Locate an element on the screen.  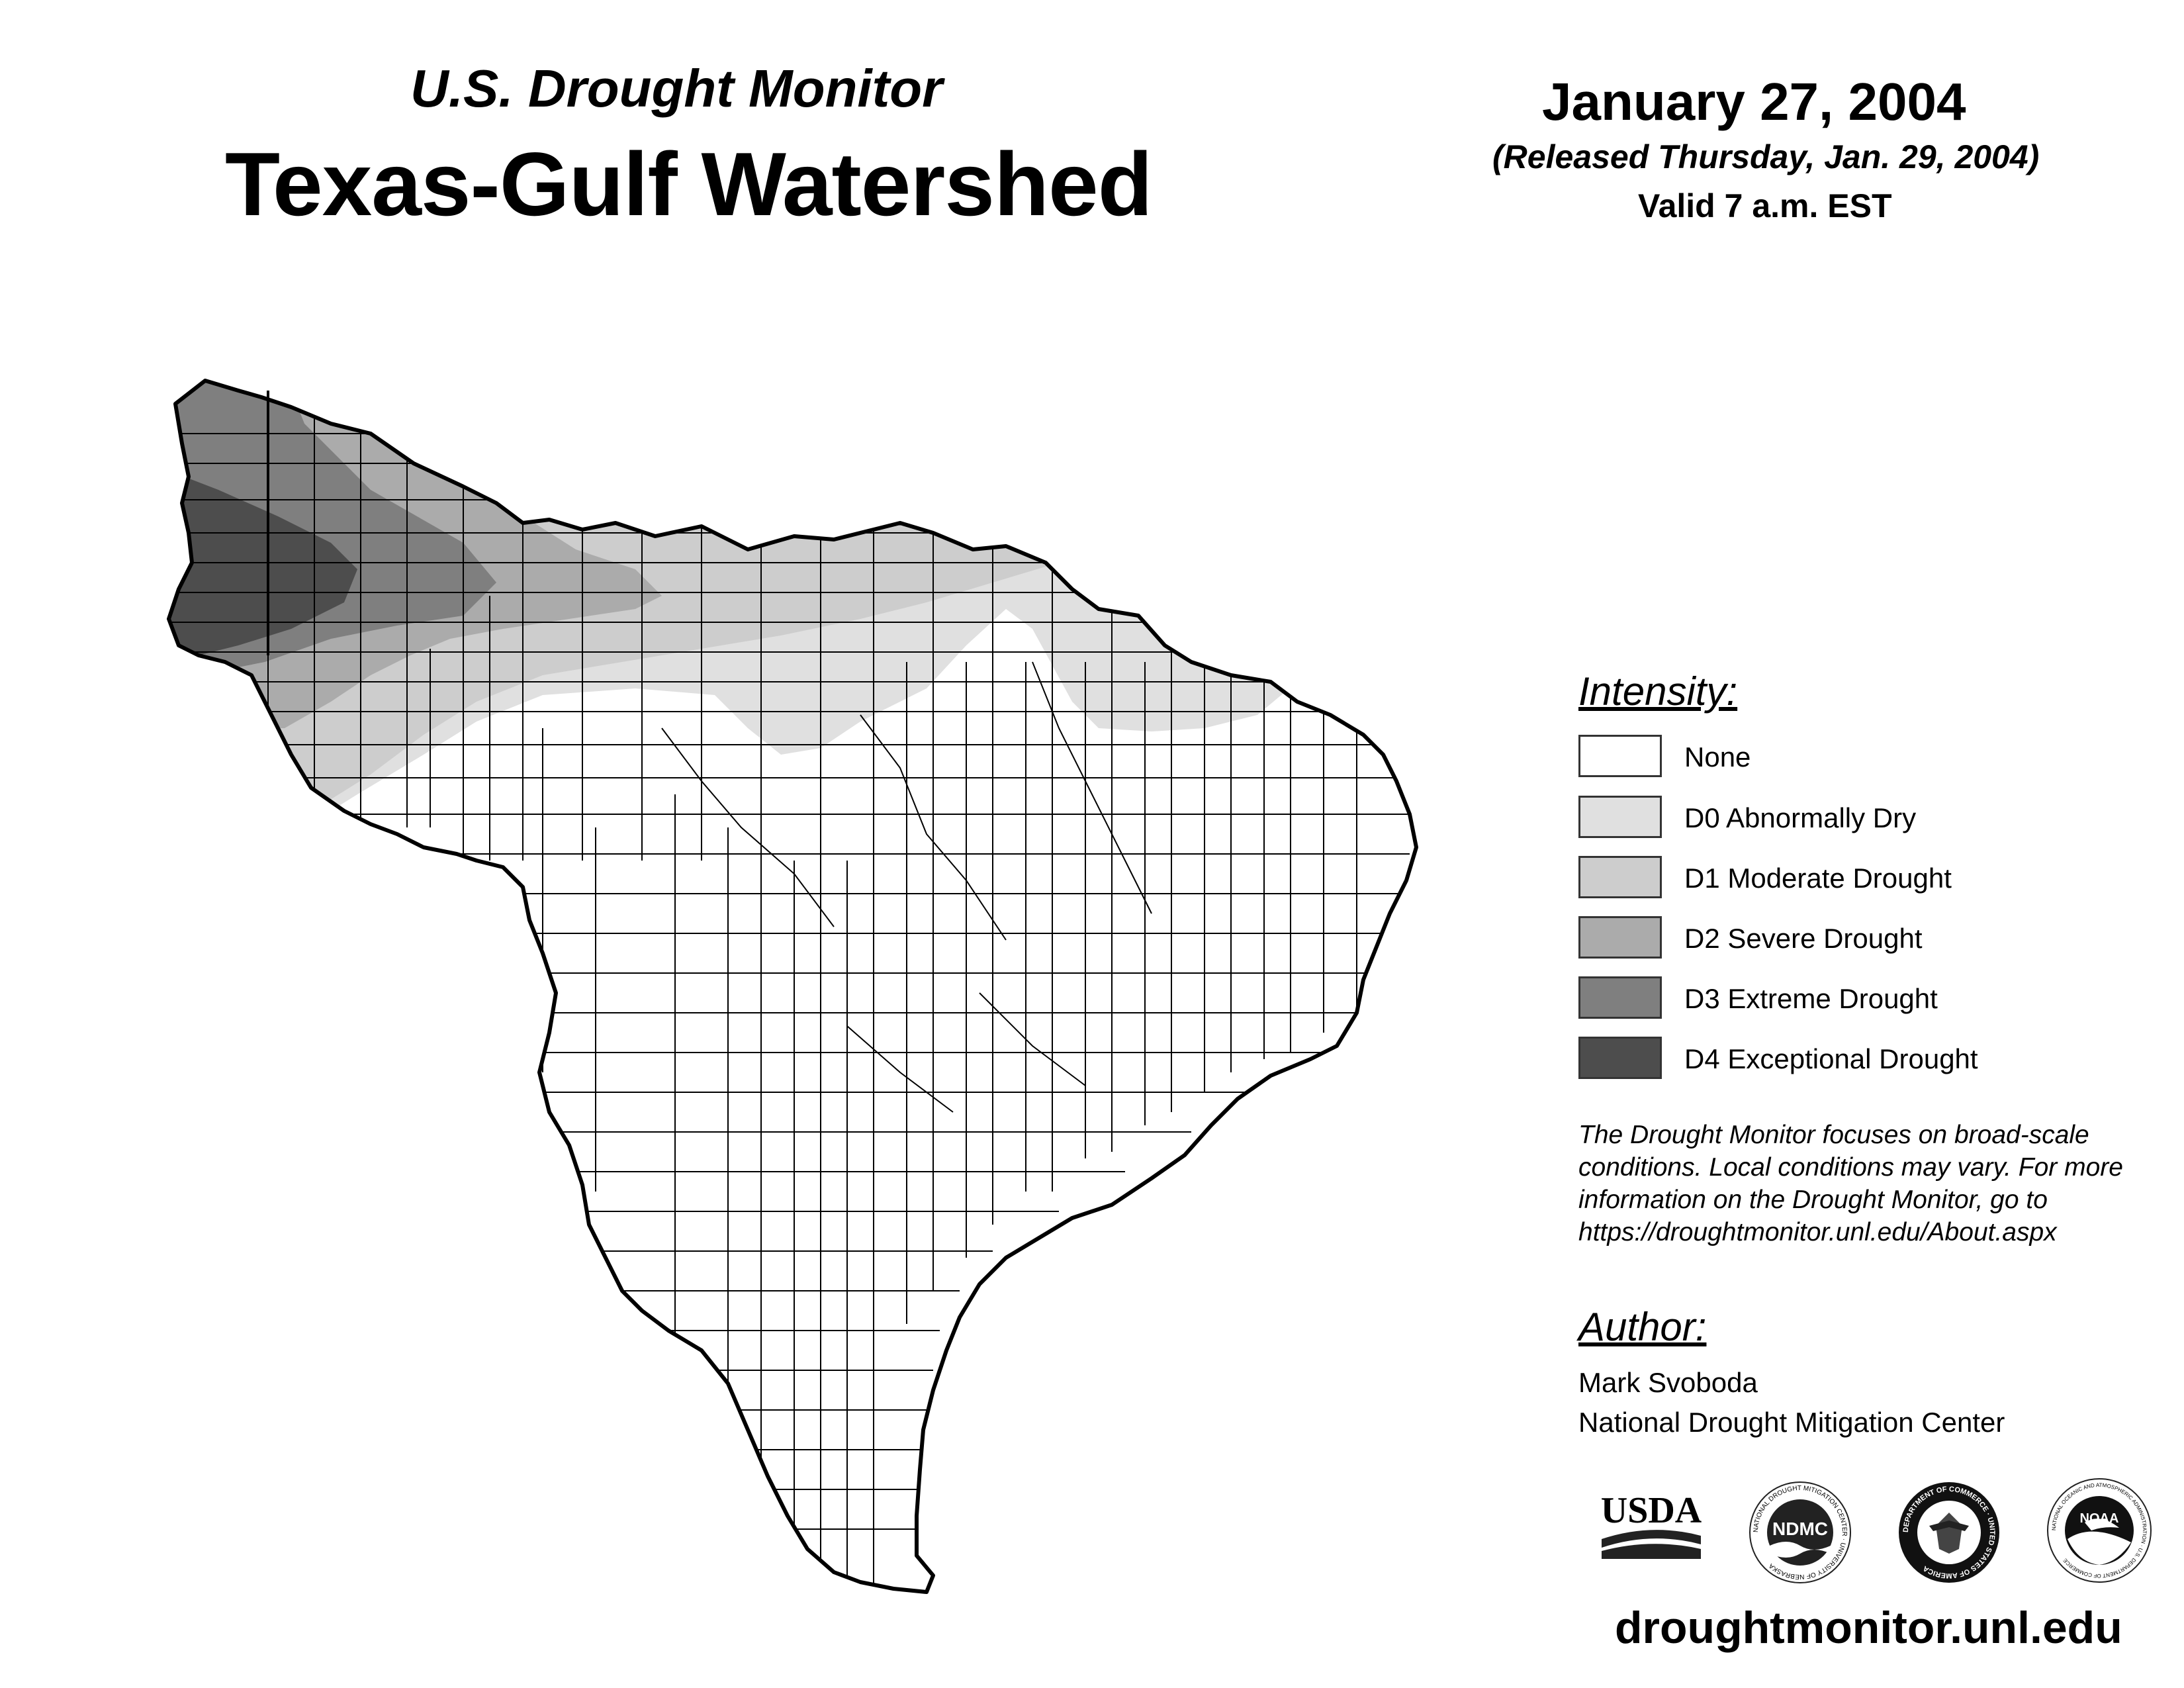
svg-text: USDA is located at coordinates (1652, 1510).